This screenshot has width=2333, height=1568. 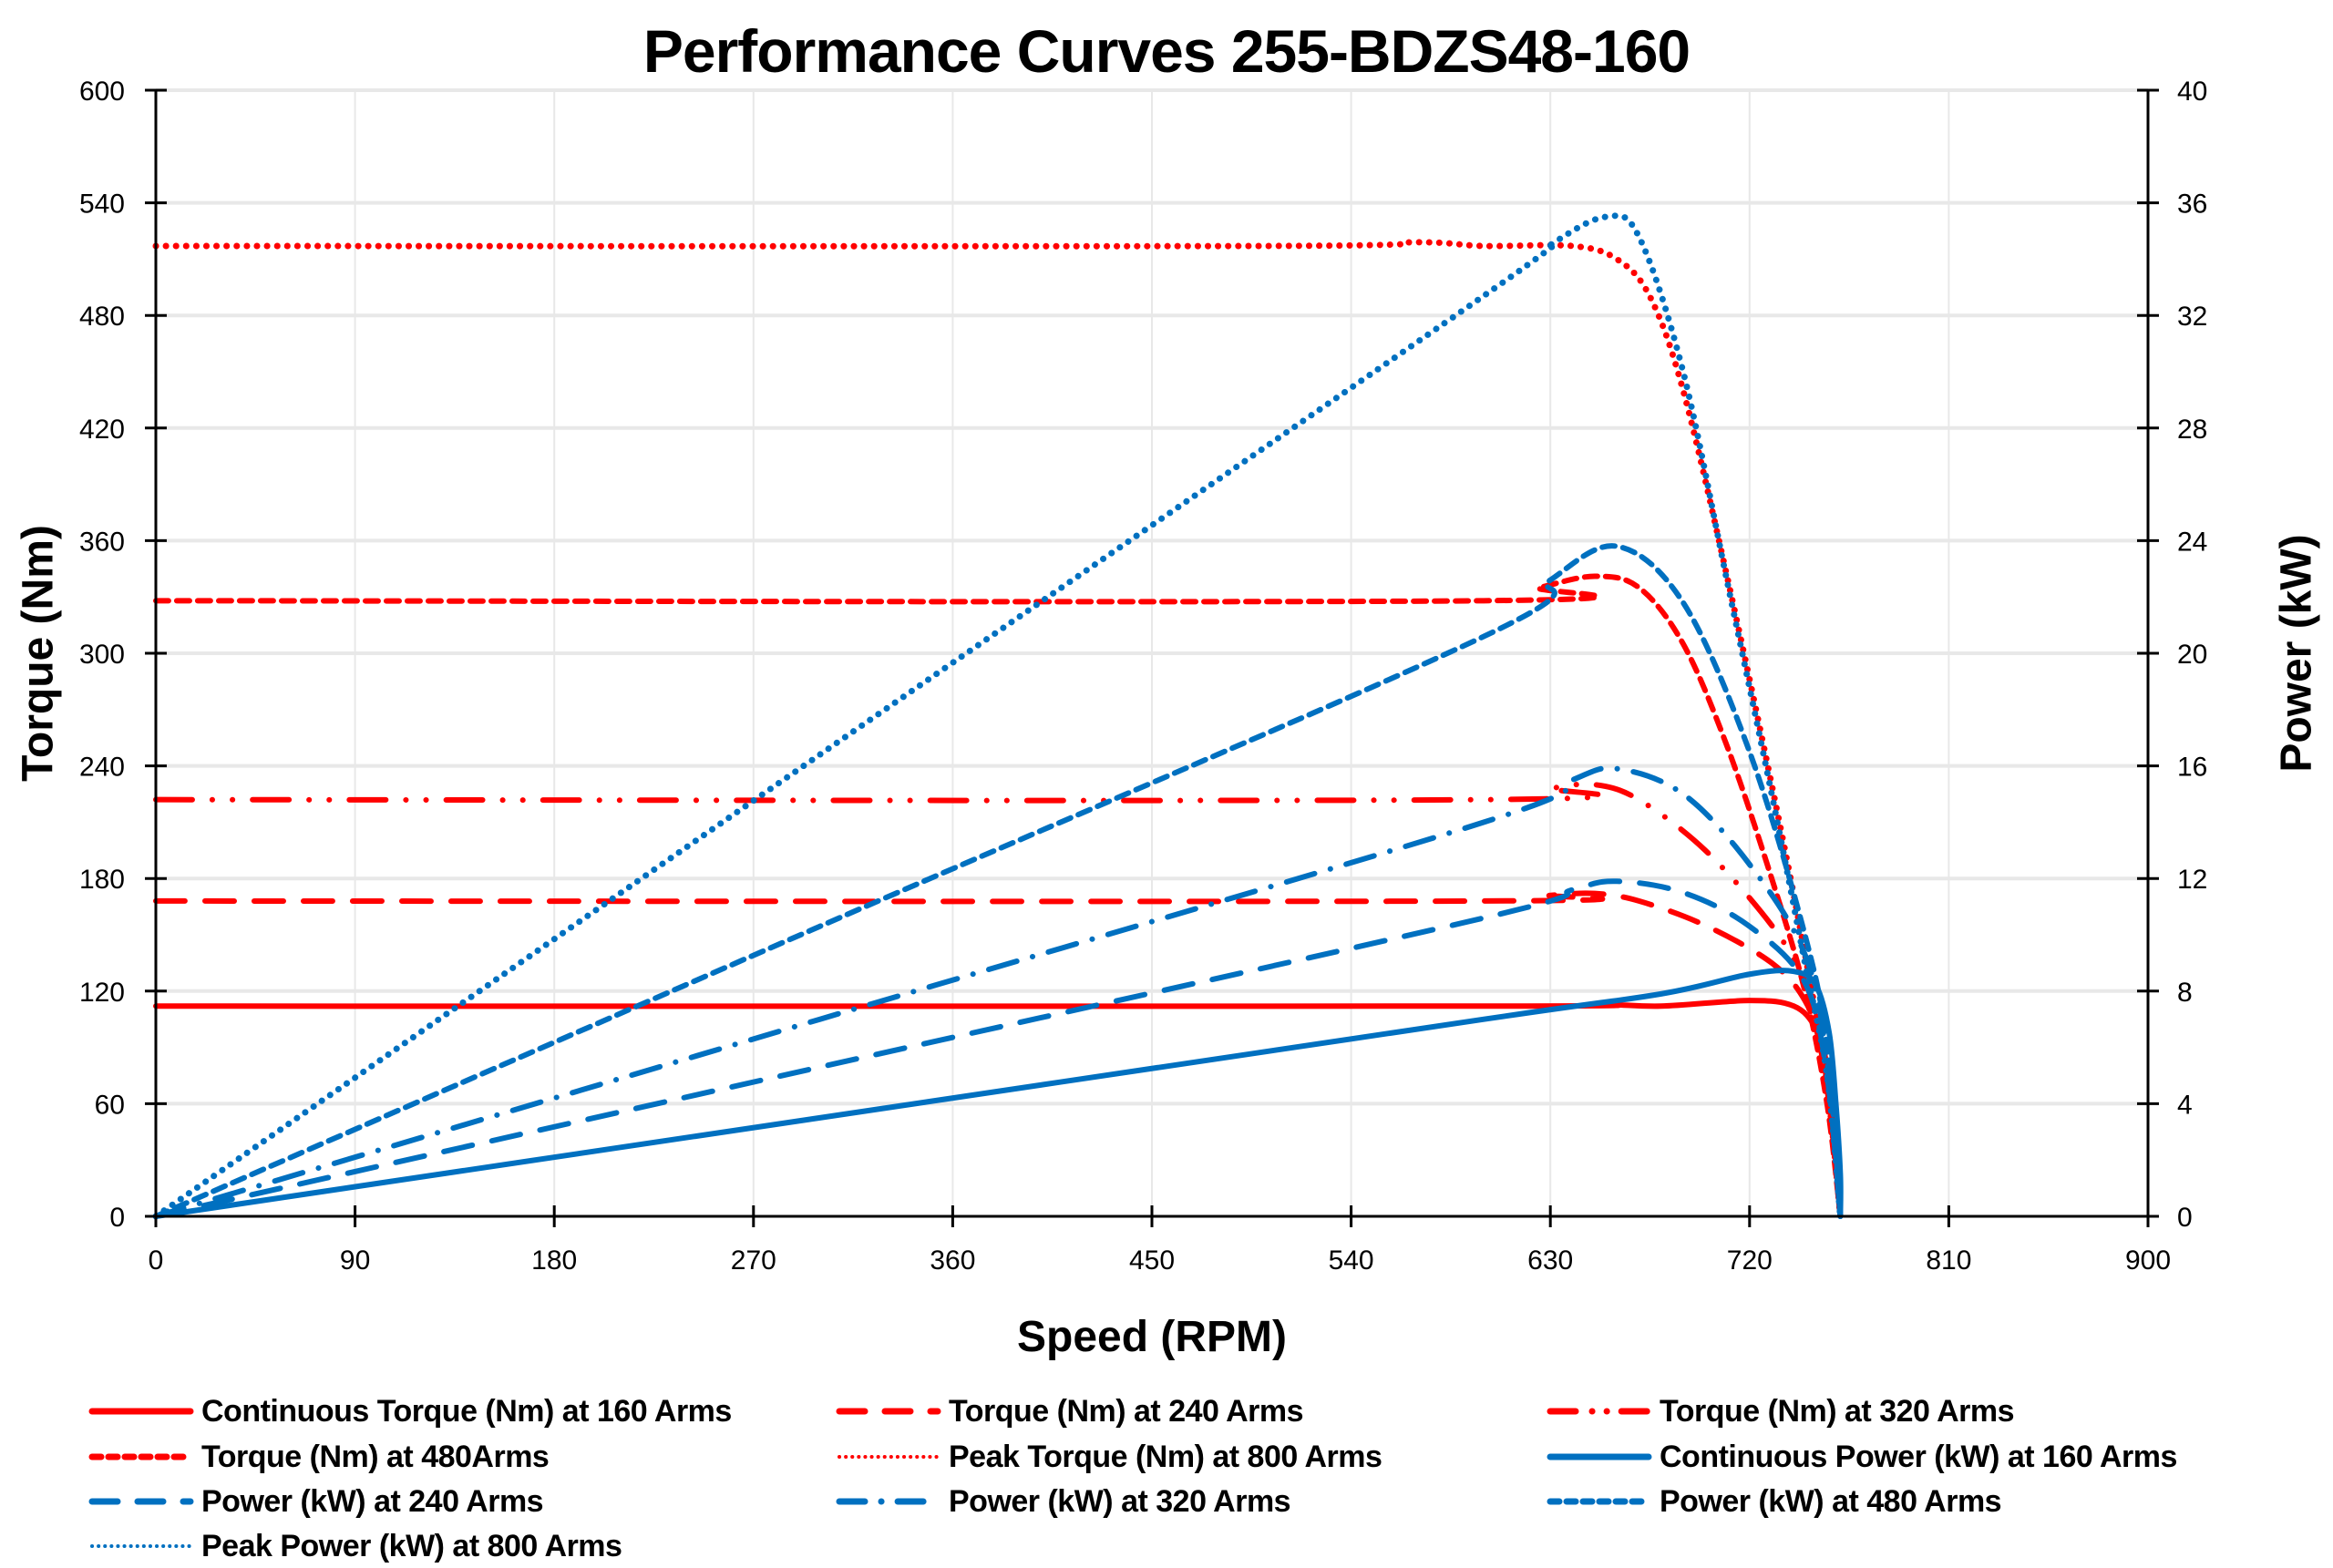 What do you see at coordinates (2148, 1260) in the screenshot?
I see `x-tick-label: 900` at bounding box center [2148, 1260].